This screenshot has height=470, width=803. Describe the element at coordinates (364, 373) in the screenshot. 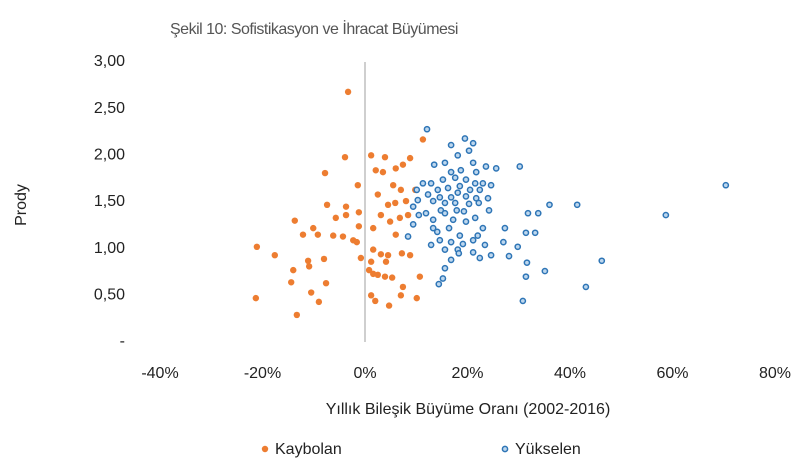

I see `x-tick-label: 0%` at that location.